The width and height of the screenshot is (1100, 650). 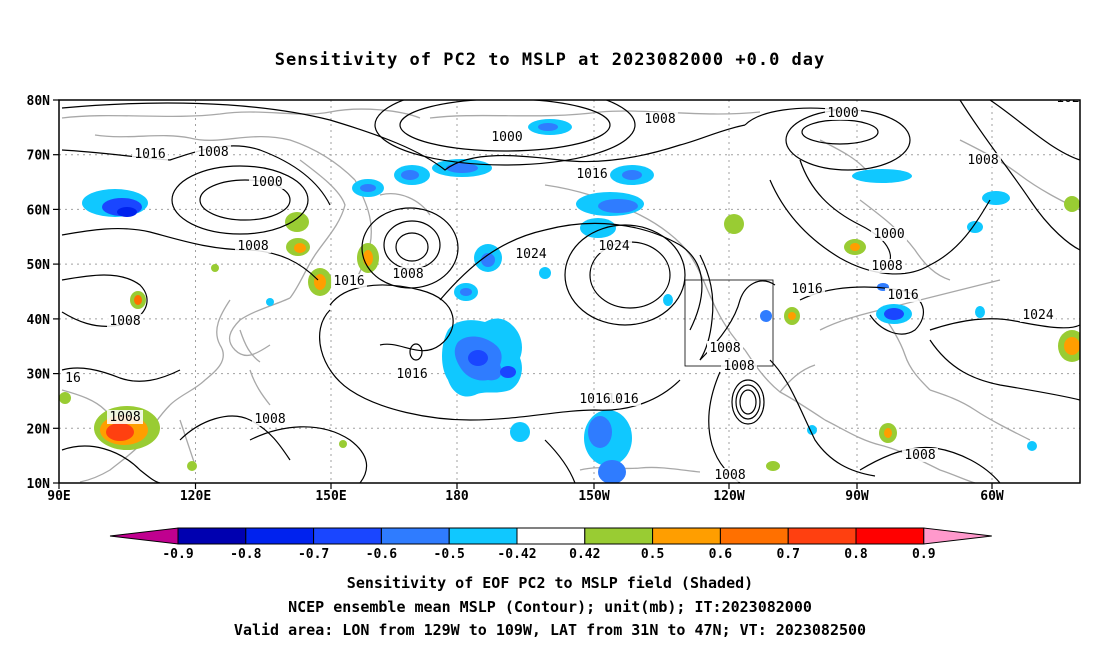 What do you see at coordinates (728, 496) in the screenshot?
I see `lon-label-120W: 120W` at bounding box center [728, 496].